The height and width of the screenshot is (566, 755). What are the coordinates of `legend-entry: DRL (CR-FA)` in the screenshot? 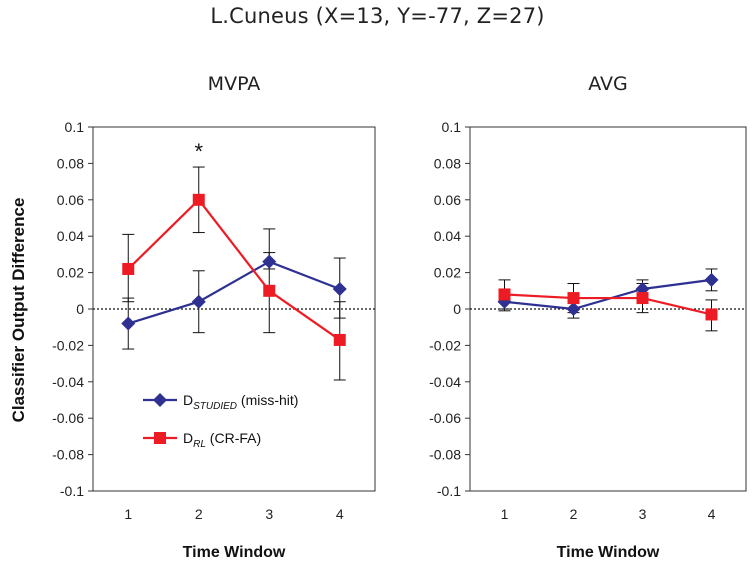 It's located at (202, 440).